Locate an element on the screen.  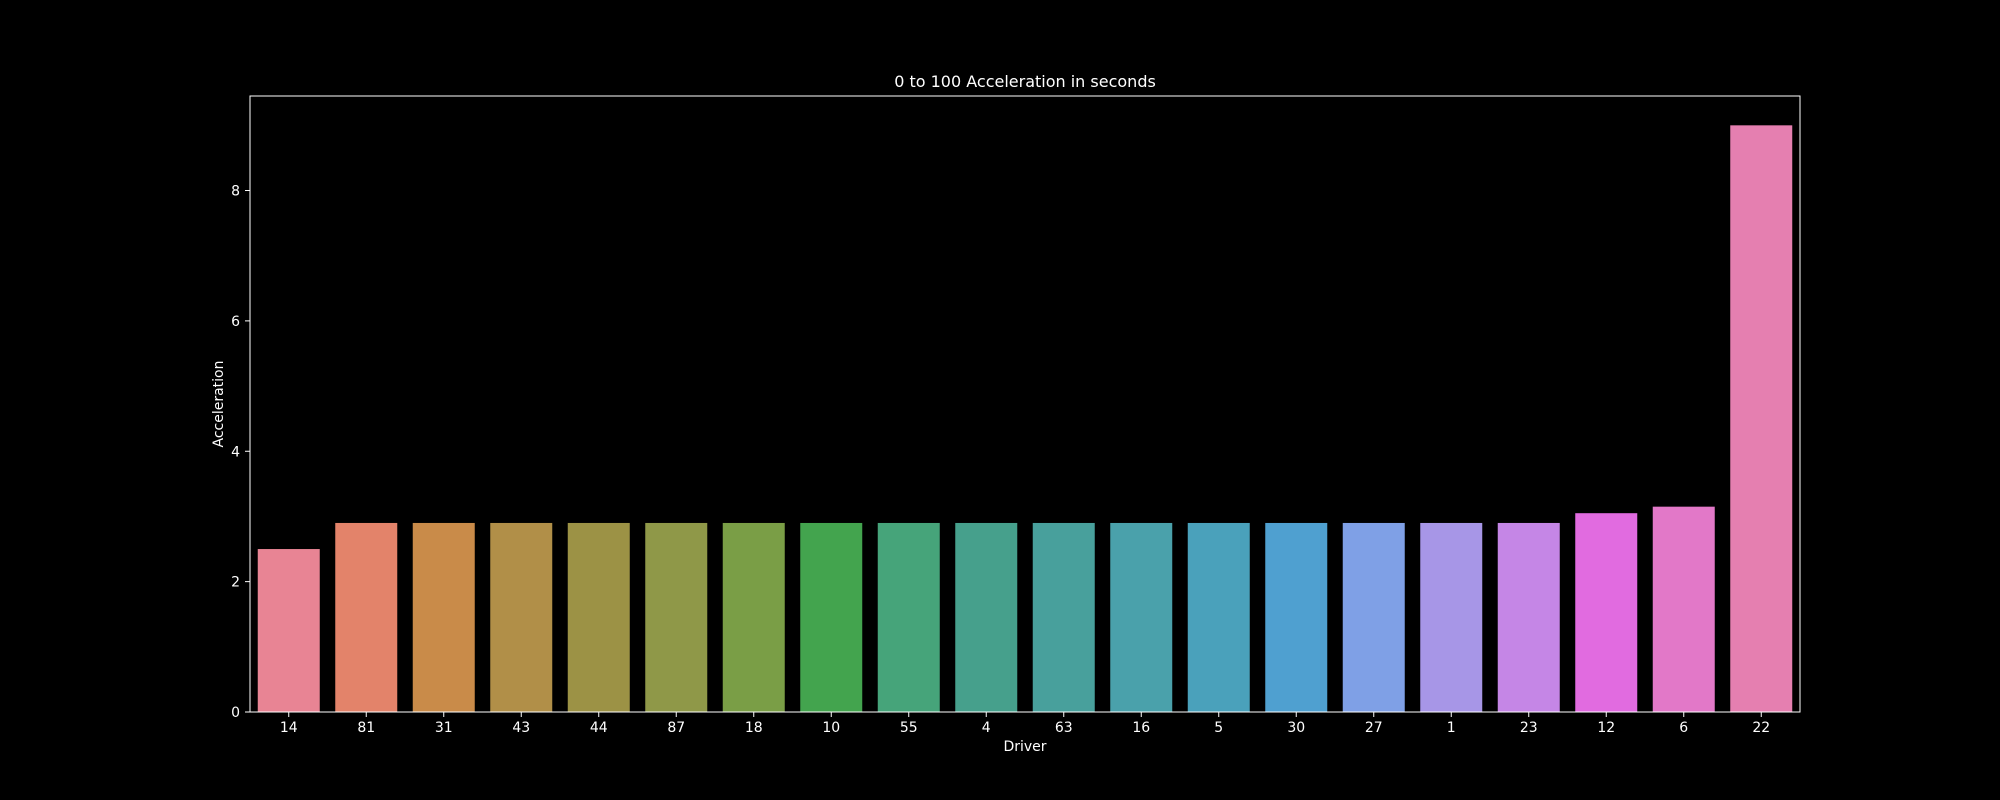
x-tick-label: 55 is located at coordinates (909, 728).